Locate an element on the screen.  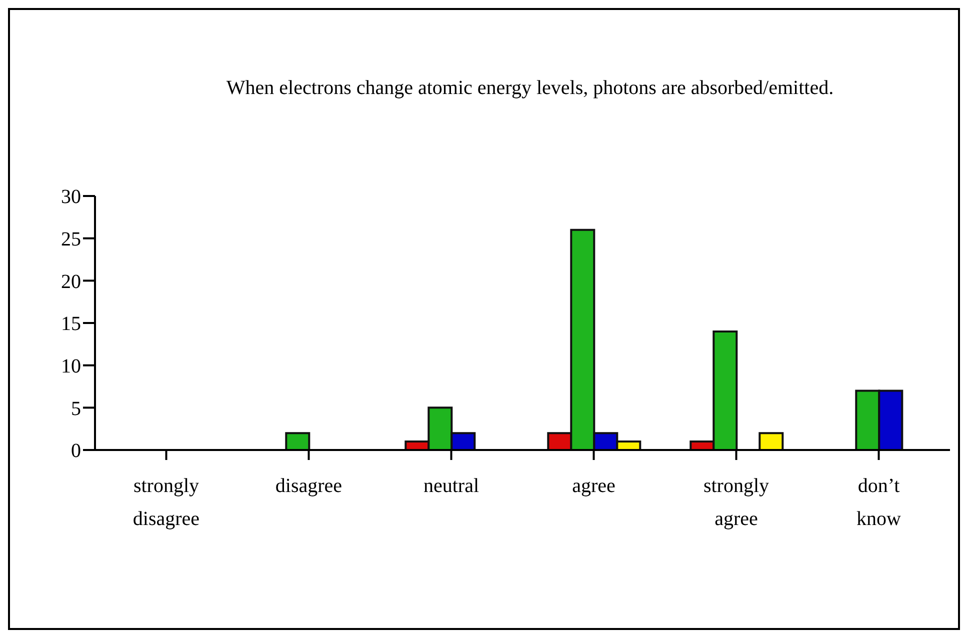
y-tick-label: 20 is located at coordinates (71, 281).